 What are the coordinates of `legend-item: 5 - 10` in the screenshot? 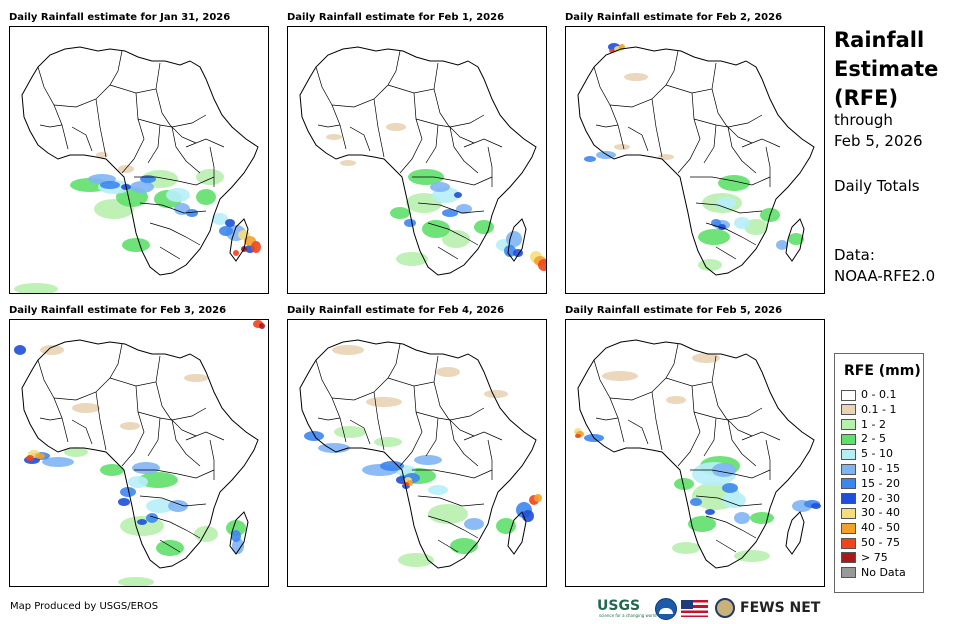 It's located at (867, 454).